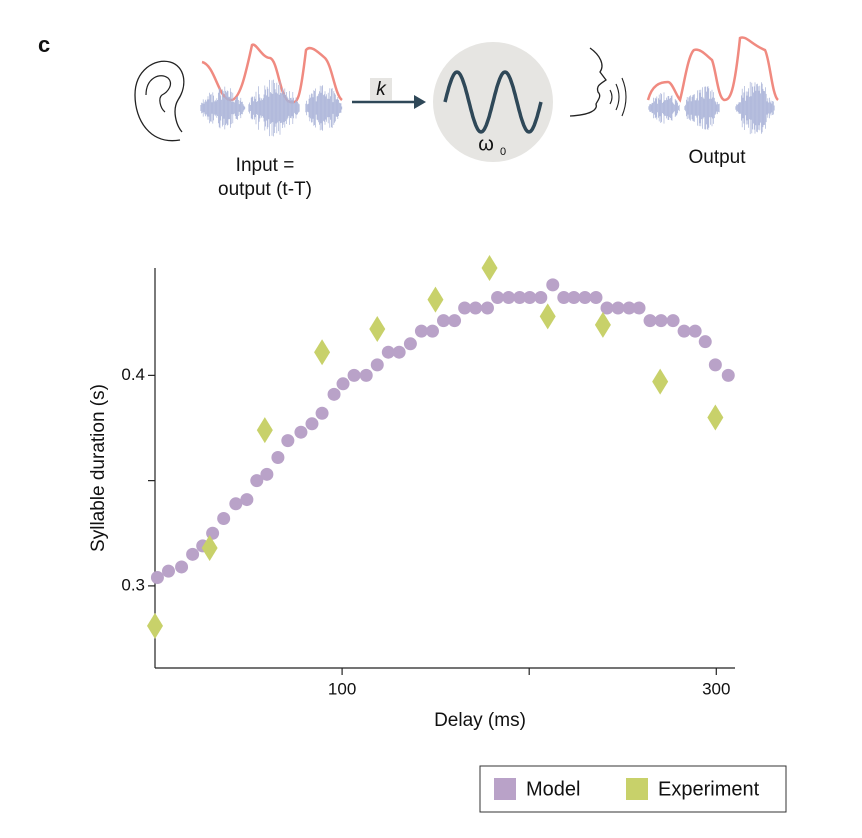 The width and height of the screenshot is (862, 838). Describe the element at coordinates (716, 688) in the screenshot. I see `x-tick-label: 300` at that location.